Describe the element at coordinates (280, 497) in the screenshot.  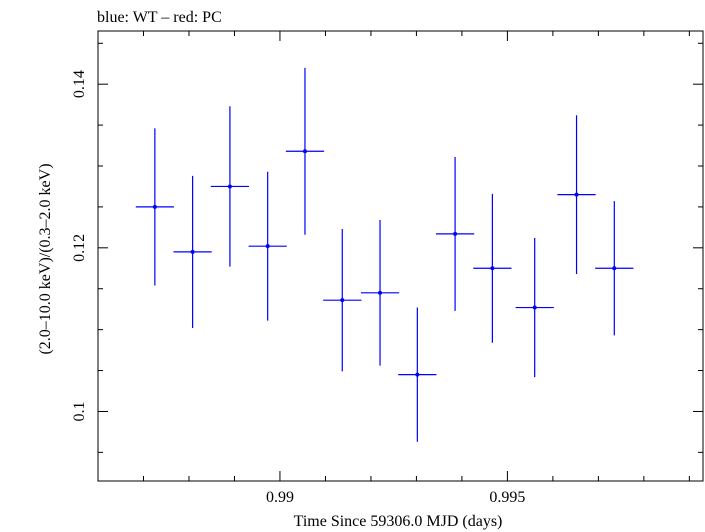
I see `x-tick-label: 0.99` at that location.